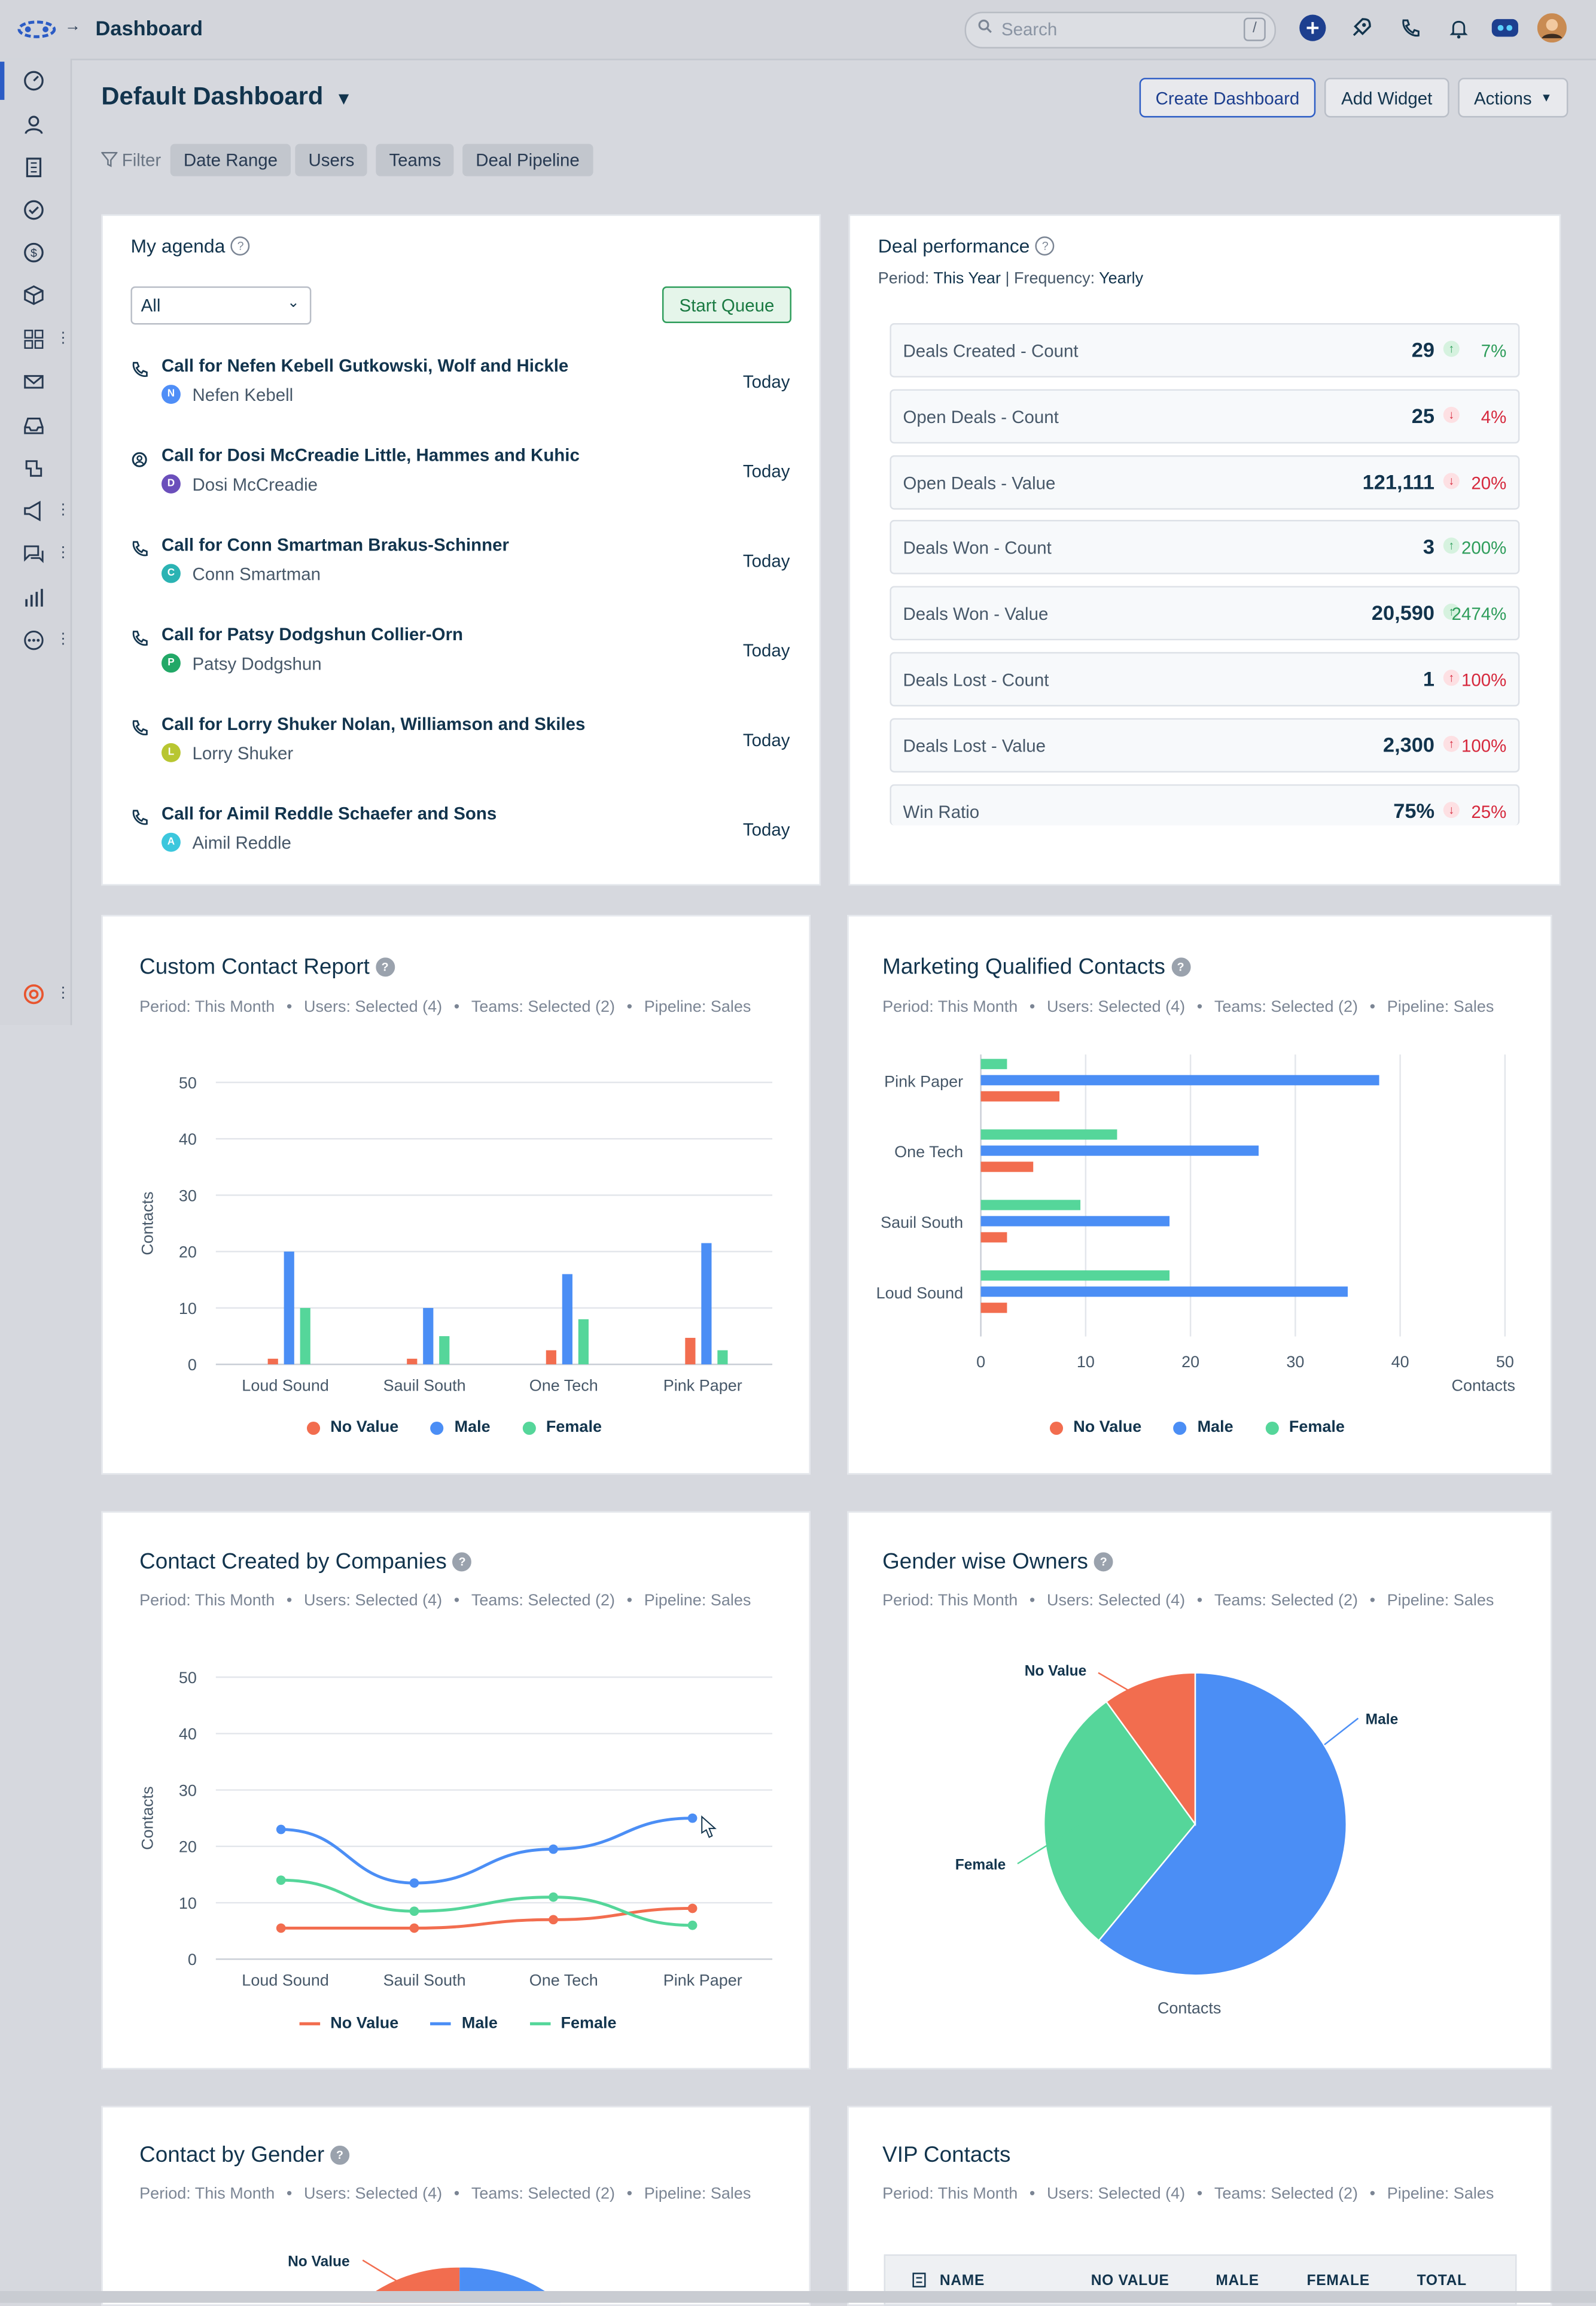 This screenshot has height=2306, width=1596. What do you see at coordinates (1409, 27) in the screenshot?
I see `phone-button` at bounding box center [1409, 27].